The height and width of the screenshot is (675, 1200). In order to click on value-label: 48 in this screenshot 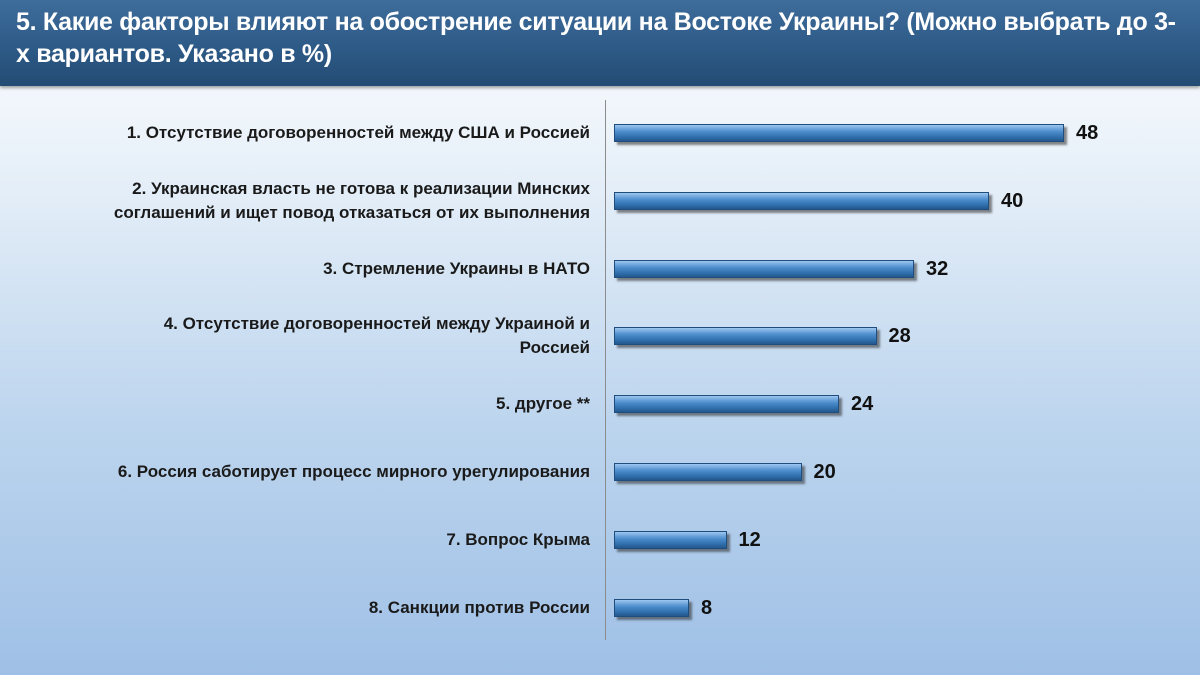, I will do `click(1087, 133)`.